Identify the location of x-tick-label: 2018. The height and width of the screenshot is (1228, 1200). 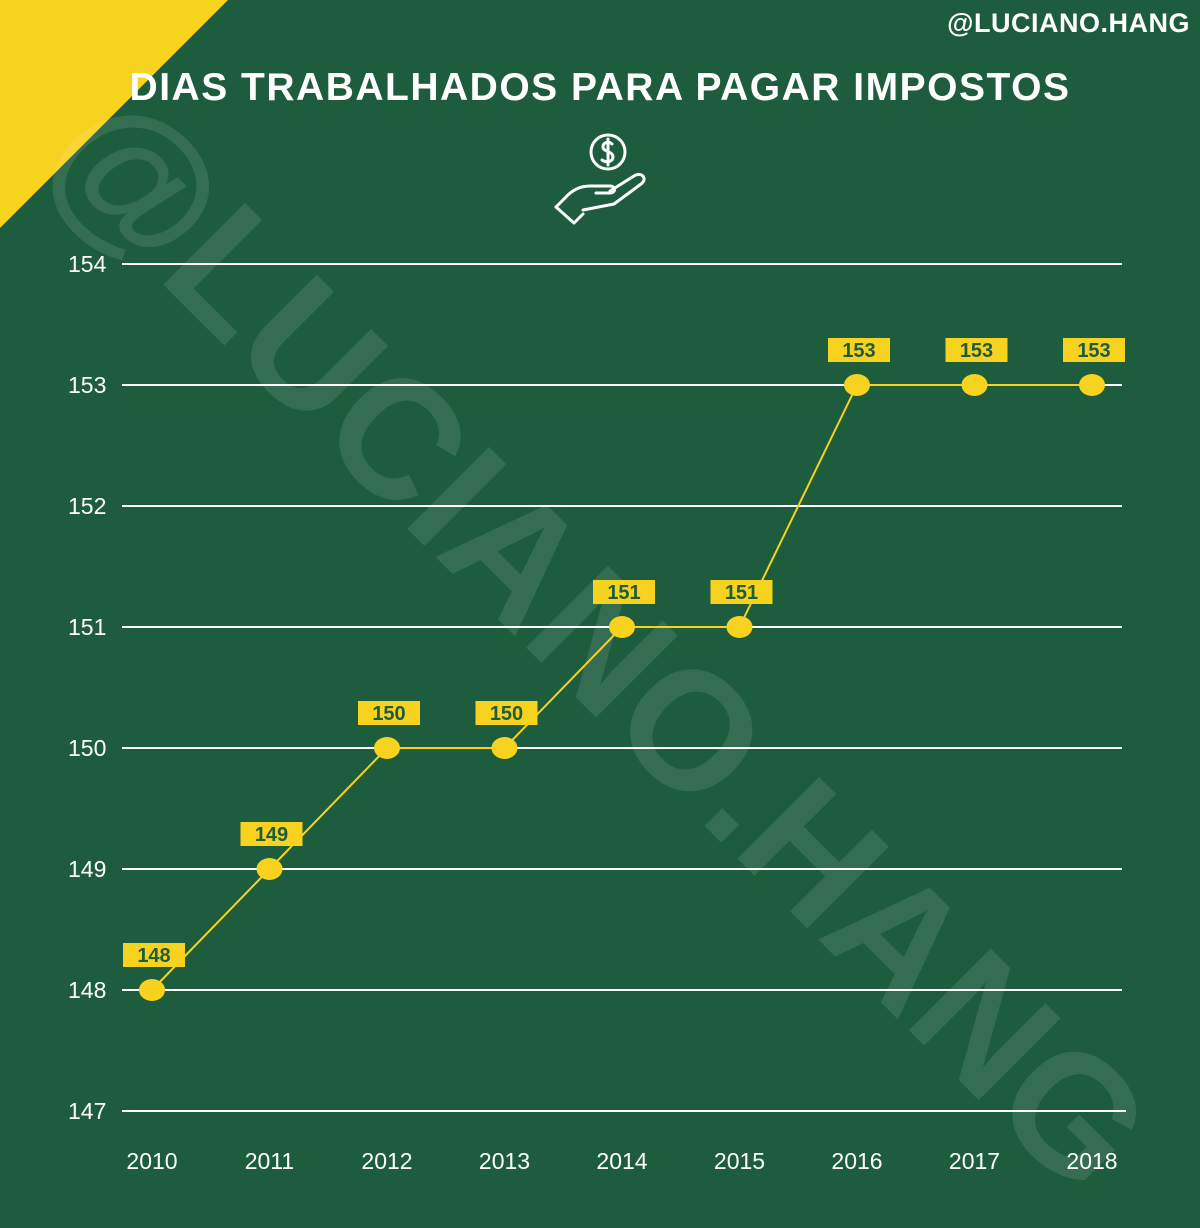
(1091, 1161).